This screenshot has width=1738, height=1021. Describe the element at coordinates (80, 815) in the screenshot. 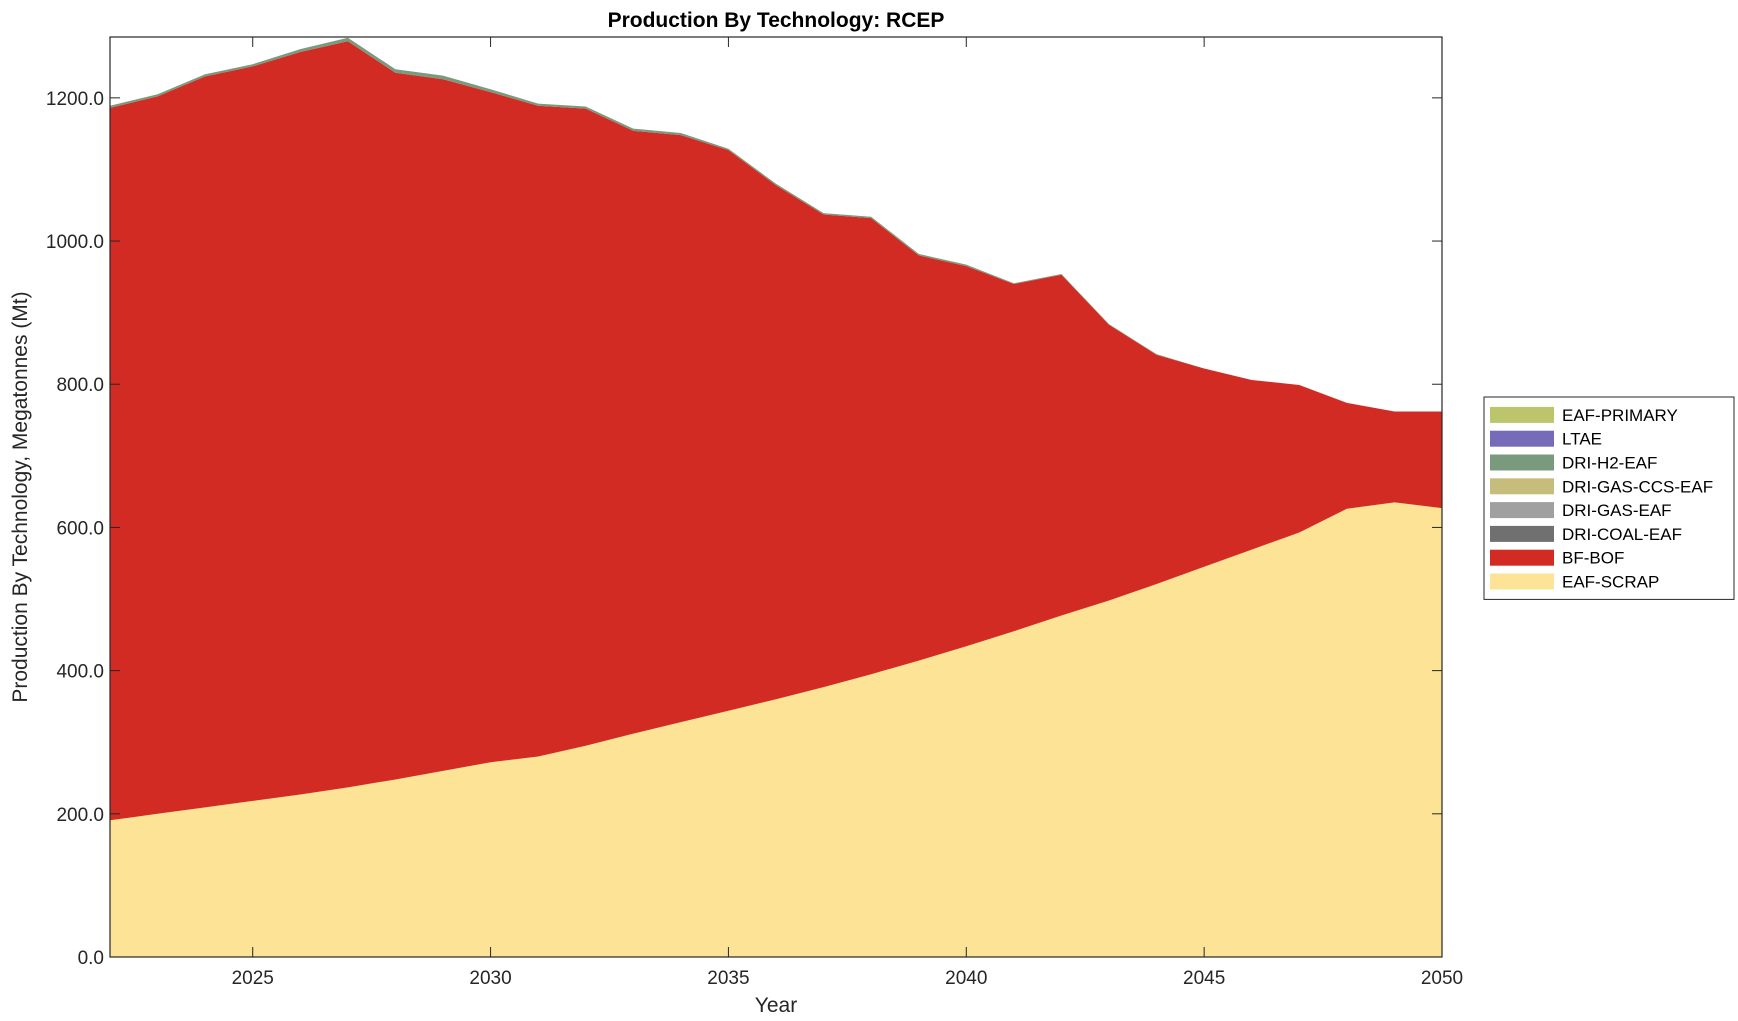

I see `y-tick-label: 200.0` at that location.